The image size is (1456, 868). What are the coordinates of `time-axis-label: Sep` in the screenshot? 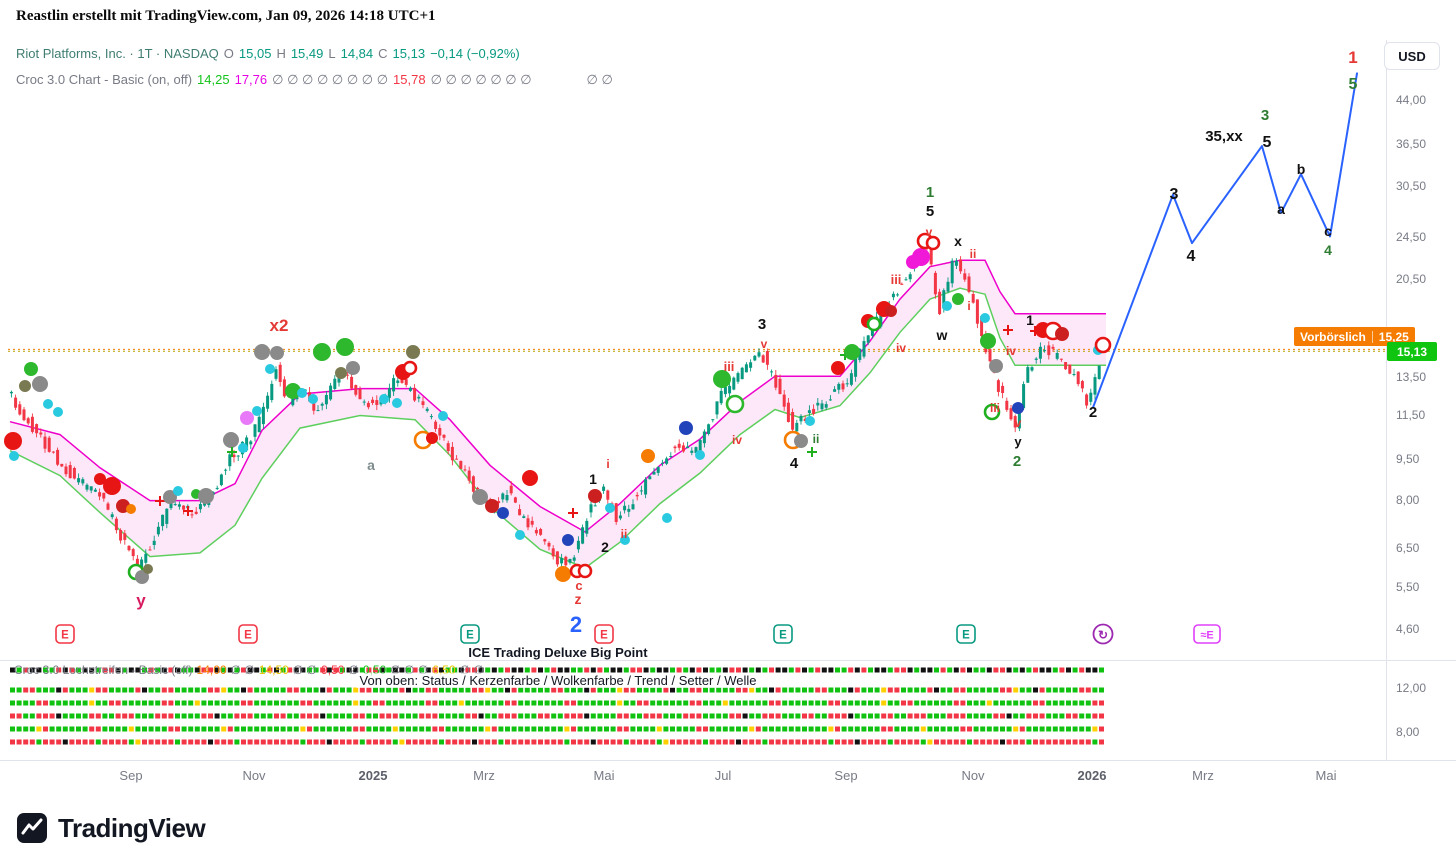 It's located at (846, 775).